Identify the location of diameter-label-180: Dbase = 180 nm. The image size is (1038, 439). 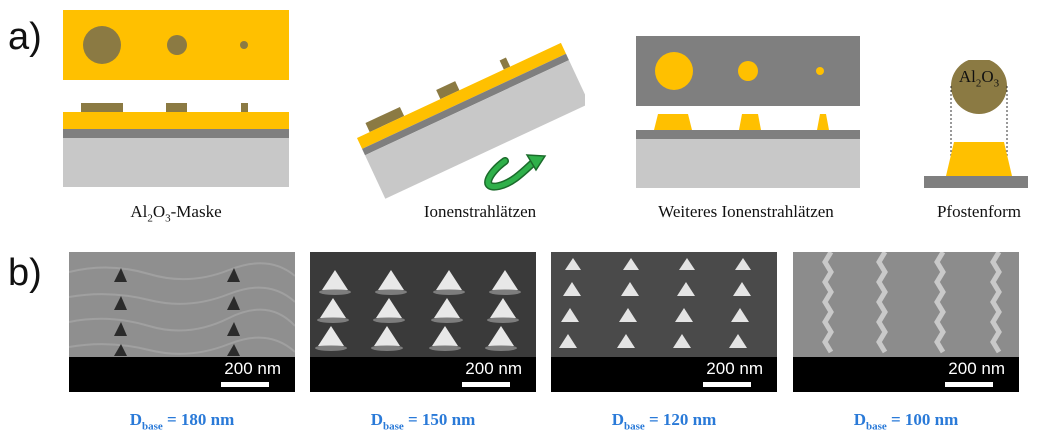
(182, 421).